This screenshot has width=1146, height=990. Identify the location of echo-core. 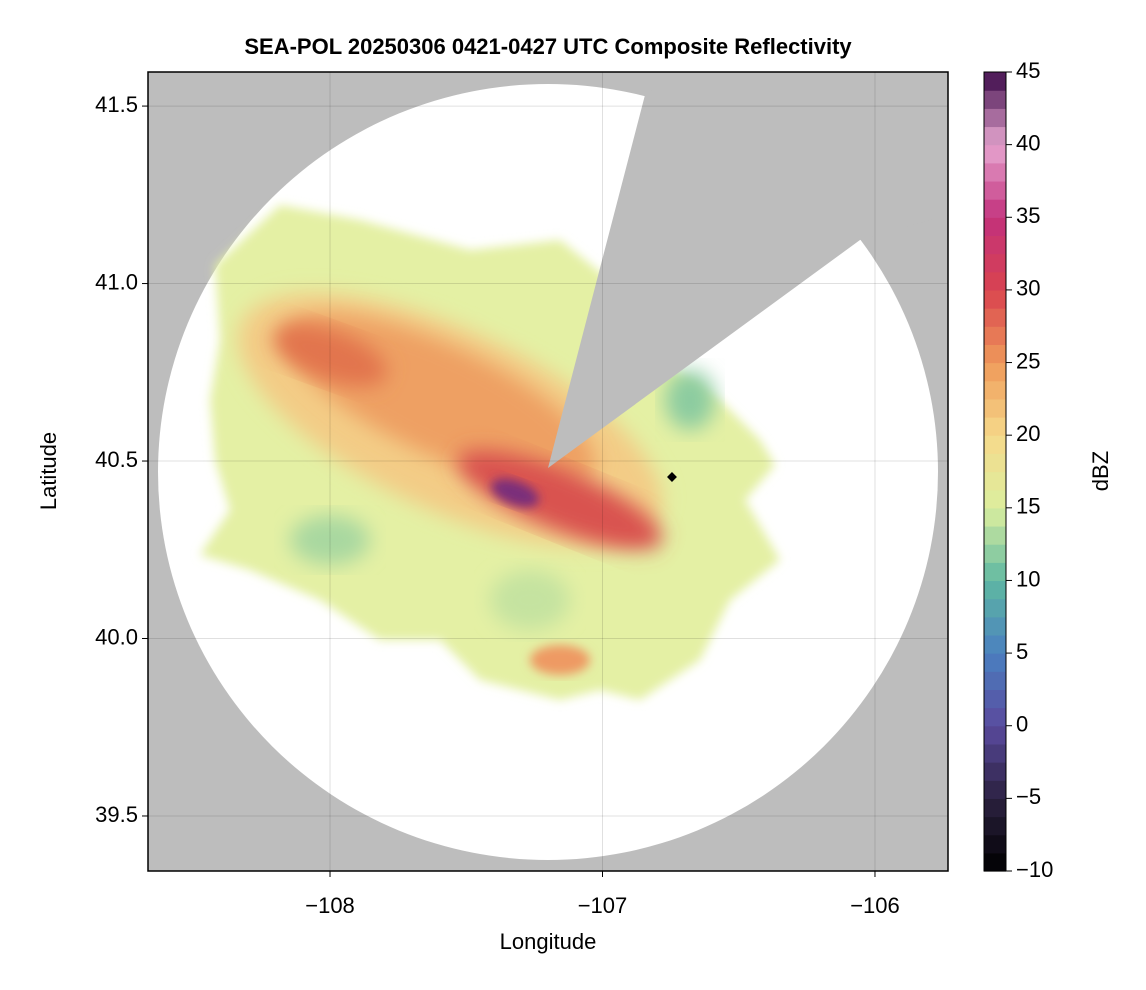
(515, 493).